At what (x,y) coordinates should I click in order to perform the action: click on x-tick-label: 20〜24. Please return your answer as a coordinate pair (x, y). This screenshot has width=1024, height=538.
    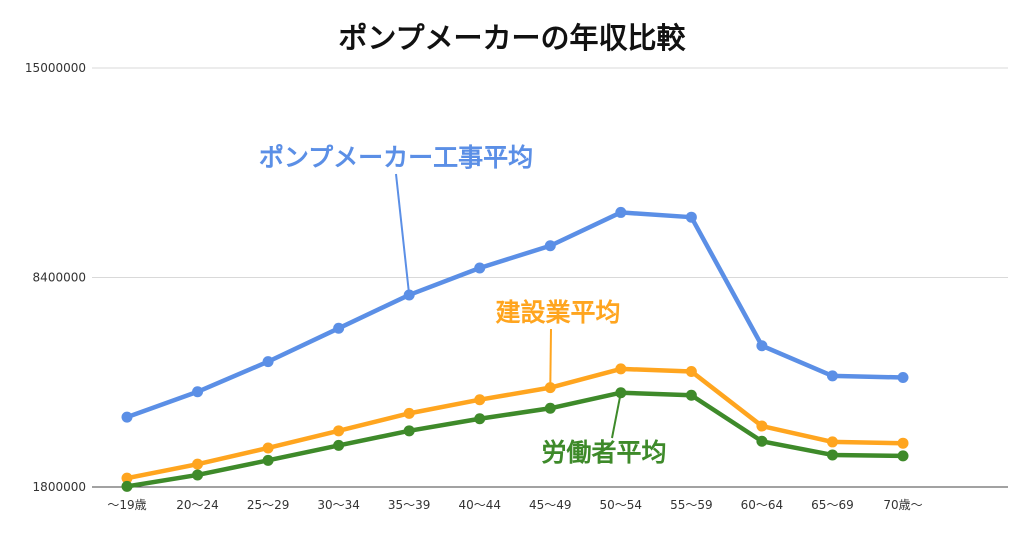
    Looking at the image, I should click on (197, 505).